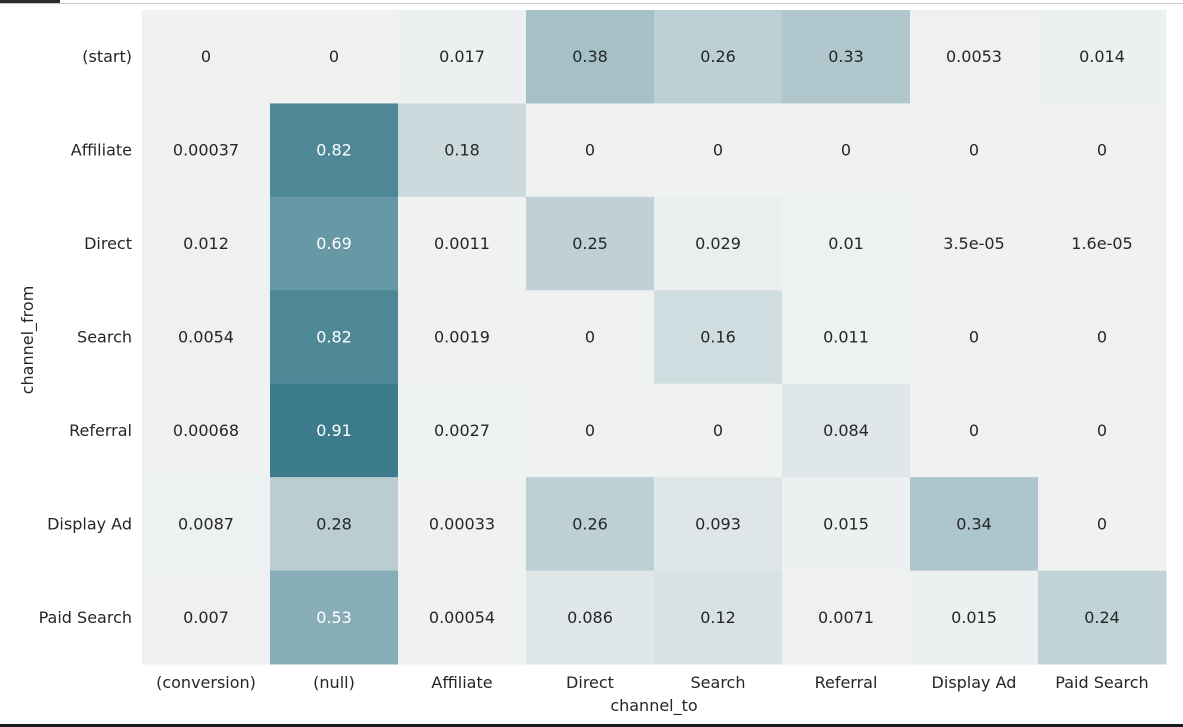 The height and width of the screenshot is (727, 1183). Describe the element at coordinates (846, 337) in the screenshot. I see `heatmap-cell-label: 0.011` at that location.